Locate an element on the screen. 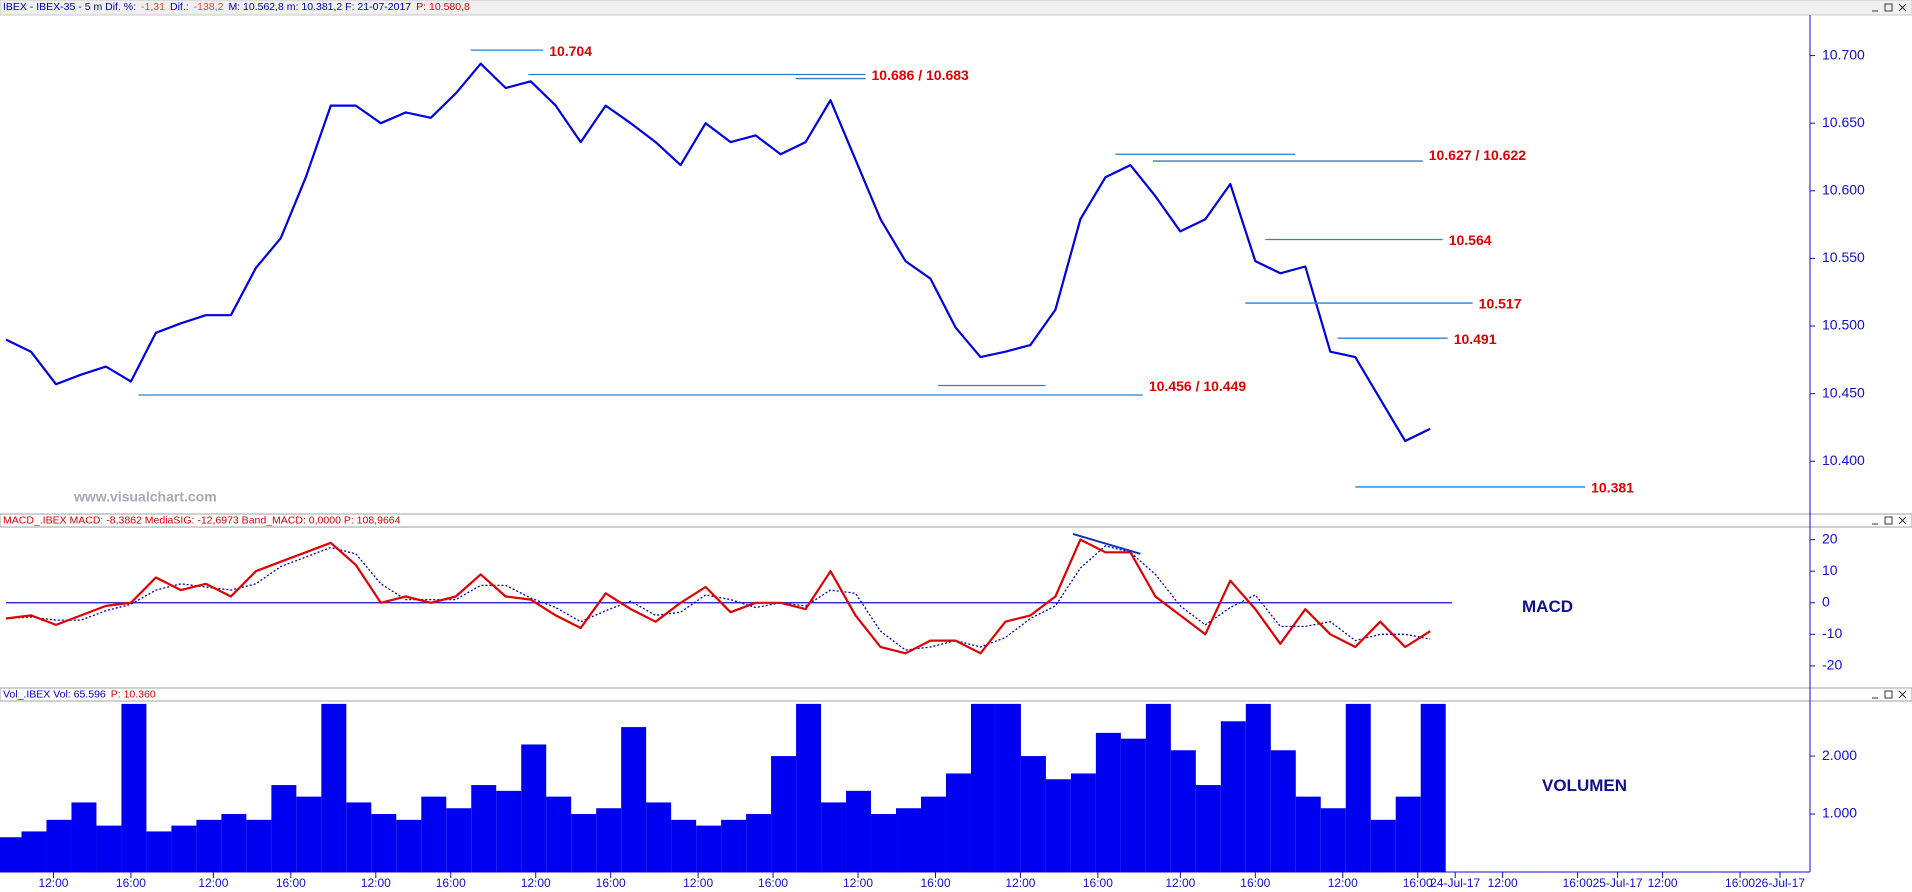 The image size is (1912, 892). y-tick-label: 10.550 is located at coordinates (1843, 257).